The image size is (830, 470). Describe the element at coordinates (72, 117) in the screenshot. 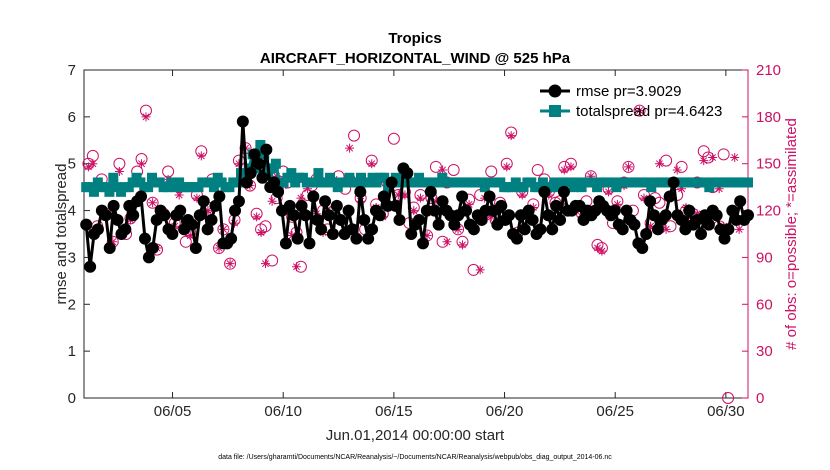

I see `y-tick-label: 6` at that location.